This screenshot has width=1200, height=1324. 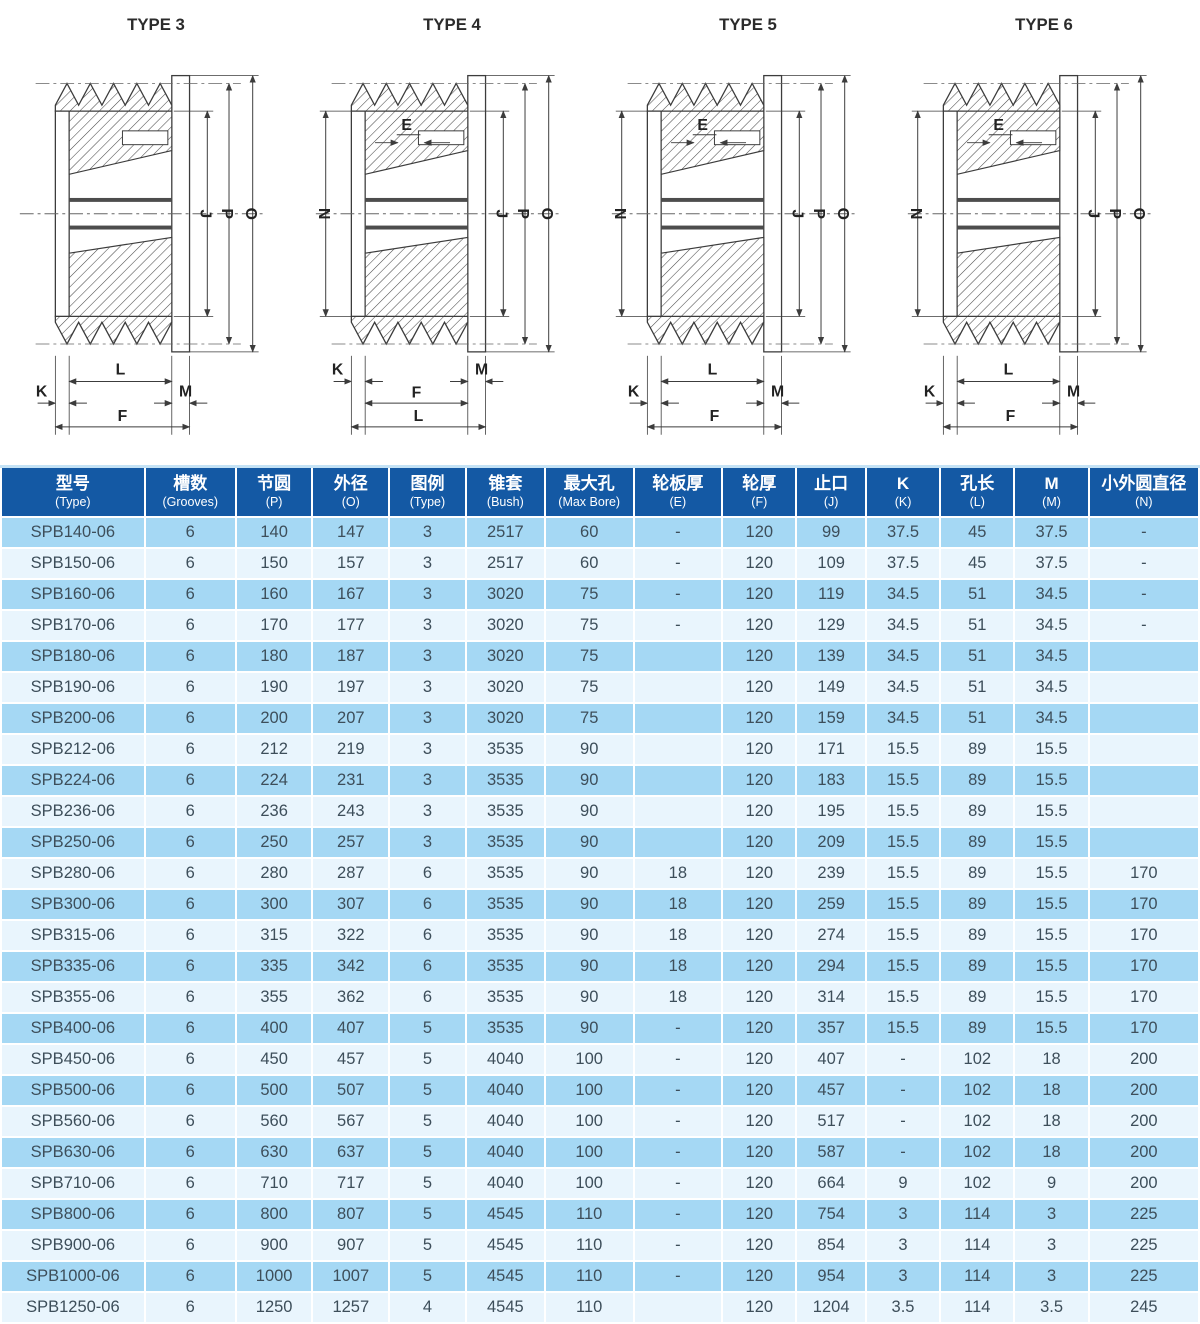 What do you see at coordinates (977, 532) in the screenshot?
I see `cell: 45` at bounding box center [977, 532].